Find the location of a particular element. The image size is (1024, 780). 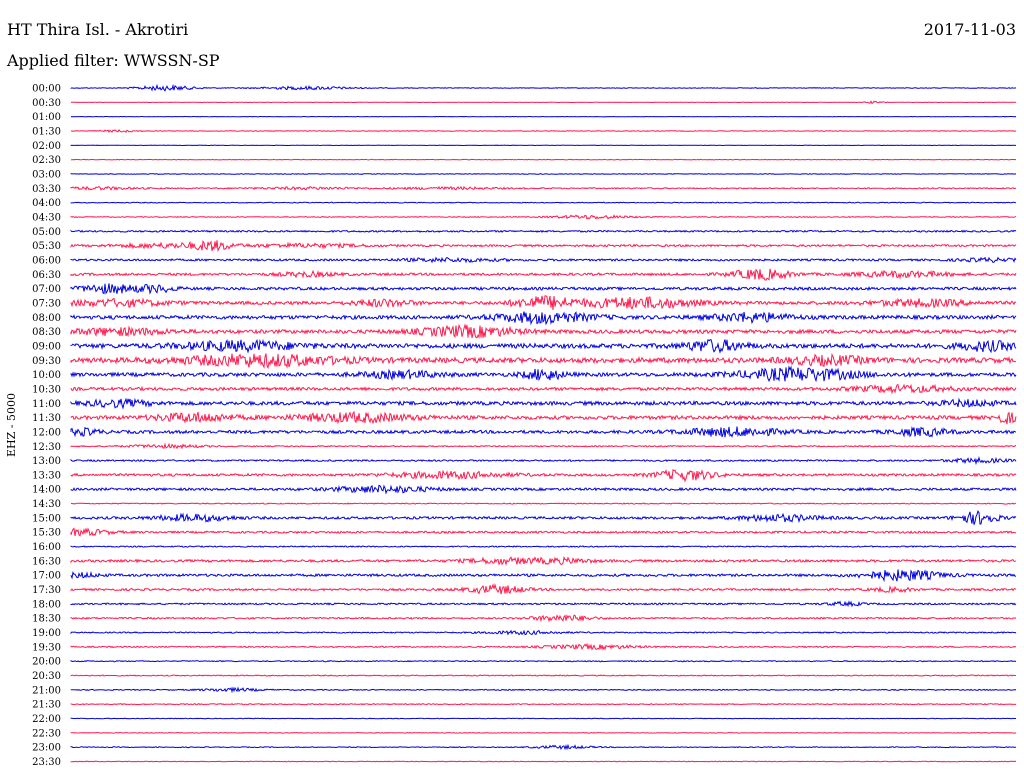

time-label: 19:30 is located at coordinates (46, 647).